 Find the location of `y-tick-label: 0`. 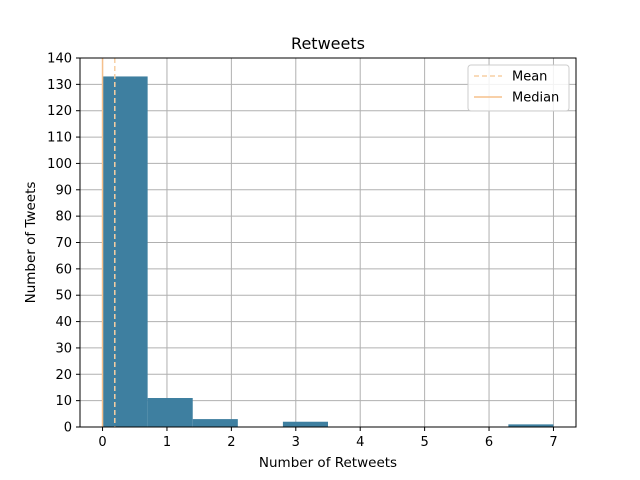

y-tick-label: 0 is located at coordinates (68, 428).